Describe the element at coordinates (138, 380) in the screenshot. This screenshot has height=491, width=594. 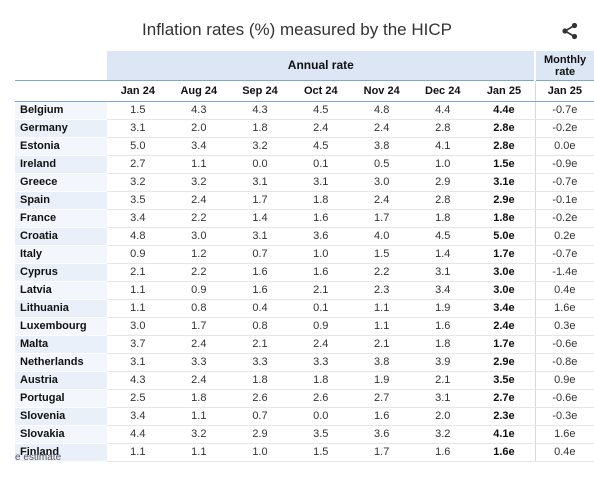
I see `value-cell: 4.3` at that location.